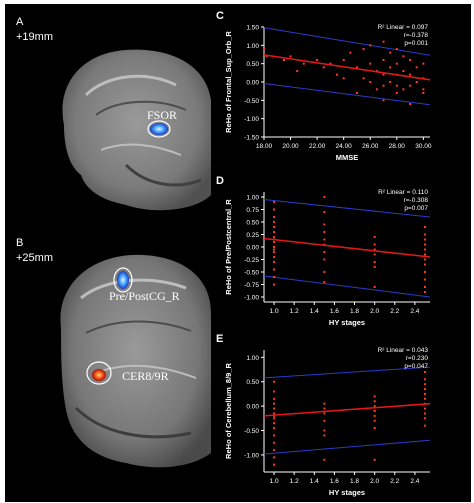 Image resolution: width=474 pixels, height=503 pixels. Describe the element at coordinates (347, 67) in the screenshot. I see `fit-line` at that location.